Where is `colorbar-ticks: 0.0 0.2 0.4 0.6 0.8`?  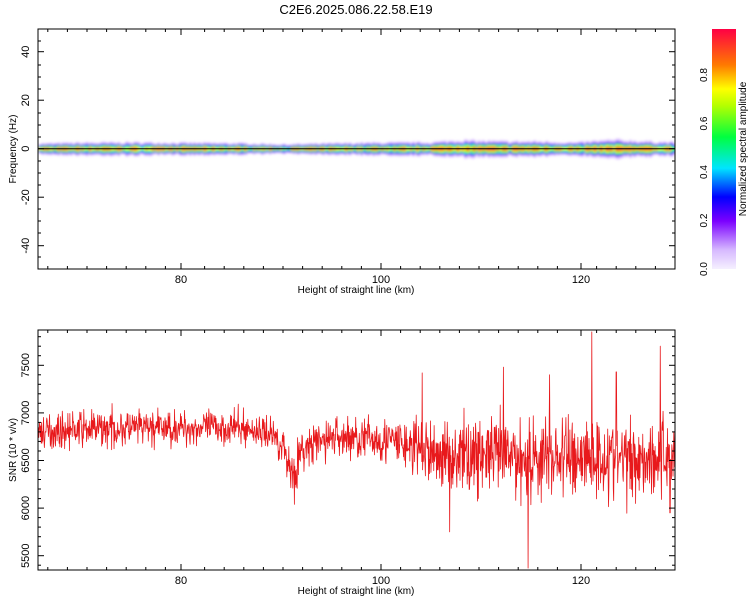
colorbar-ticks: 0.0 0.2 0.4 0.6 0.8 is located at coordinates (704, 172).